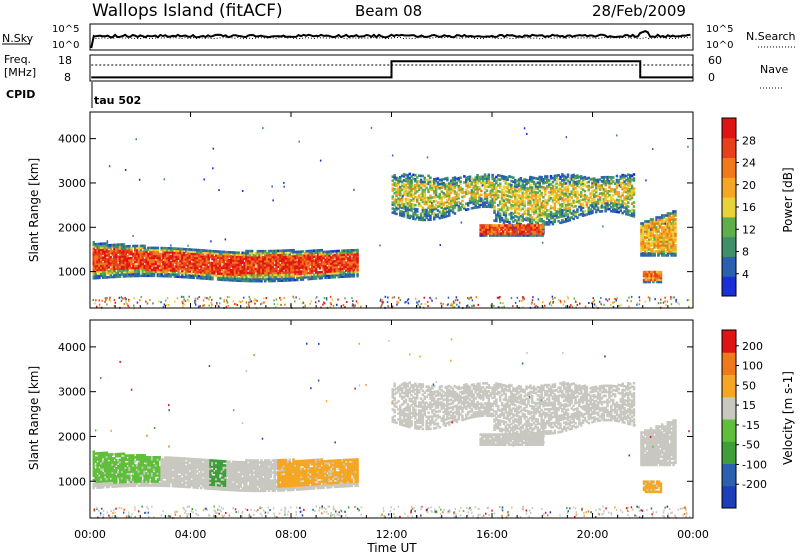  What do you see at coordinates (65, 29) in the screenshot?
I see `nsky-tick-high: 10^5` at bounding box center [65, 29].